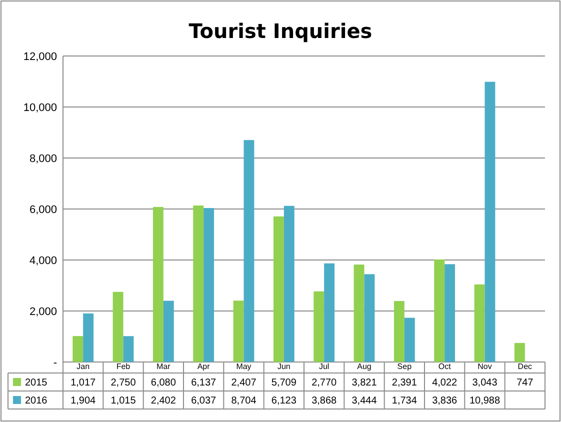 This screenshot has width=561, height=422. What do you see at coordinates (83, 401) in the screenshot?
I see `data-label: 1,904` at bounding box center [83, 401].